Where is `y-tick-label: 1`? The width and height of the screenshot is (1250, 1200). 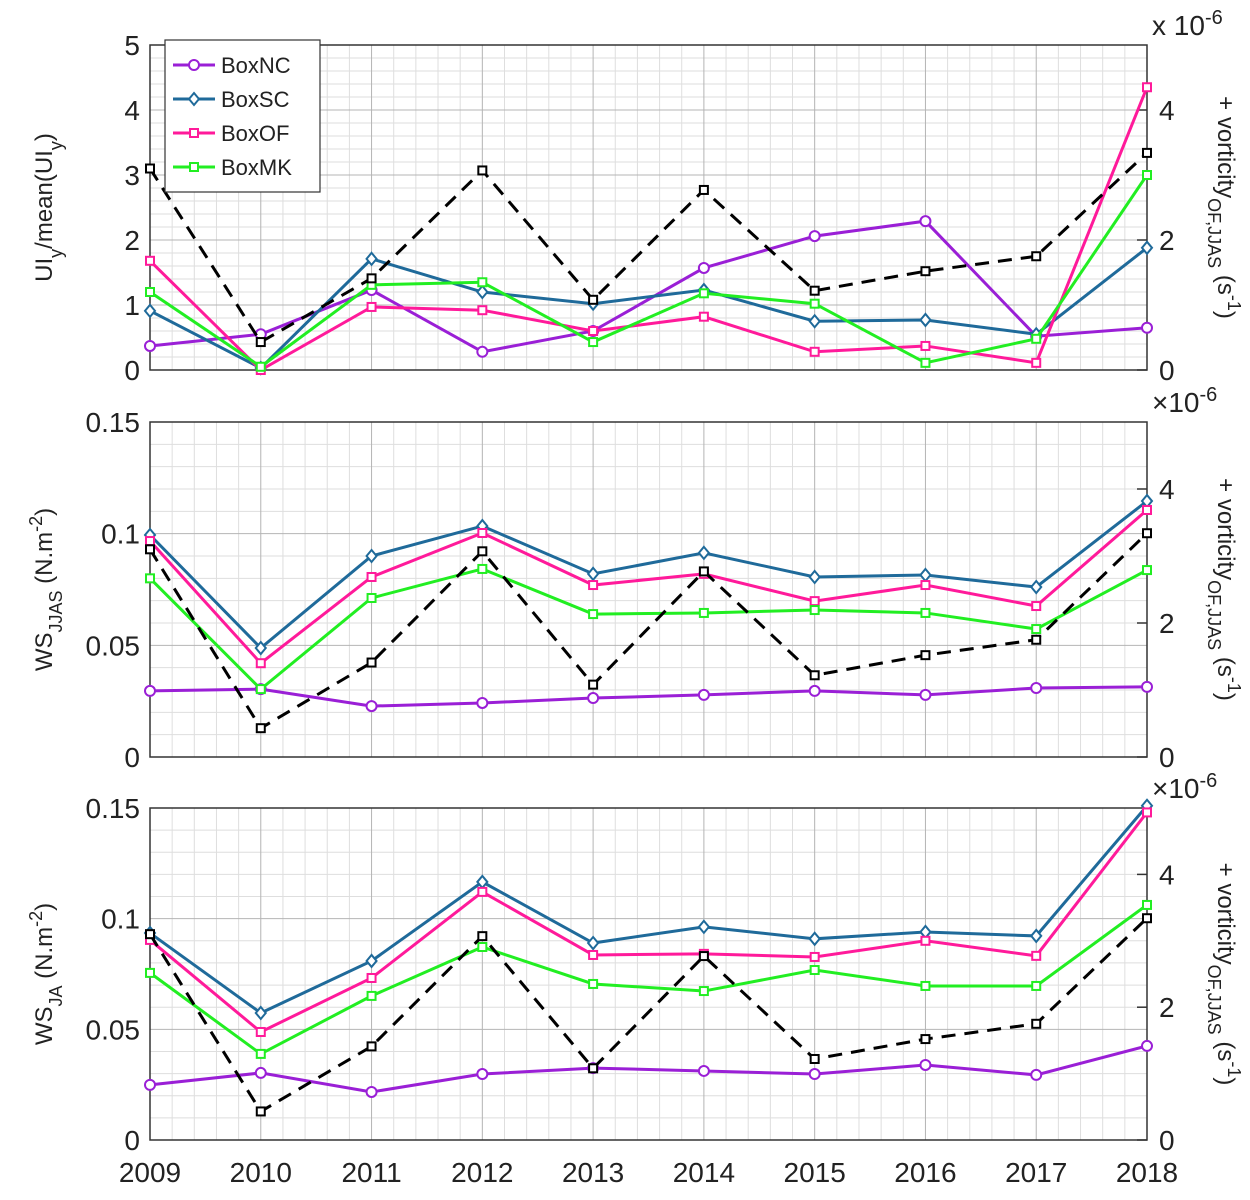
y-tick-label: 1 is located at coordinates (132, 305).